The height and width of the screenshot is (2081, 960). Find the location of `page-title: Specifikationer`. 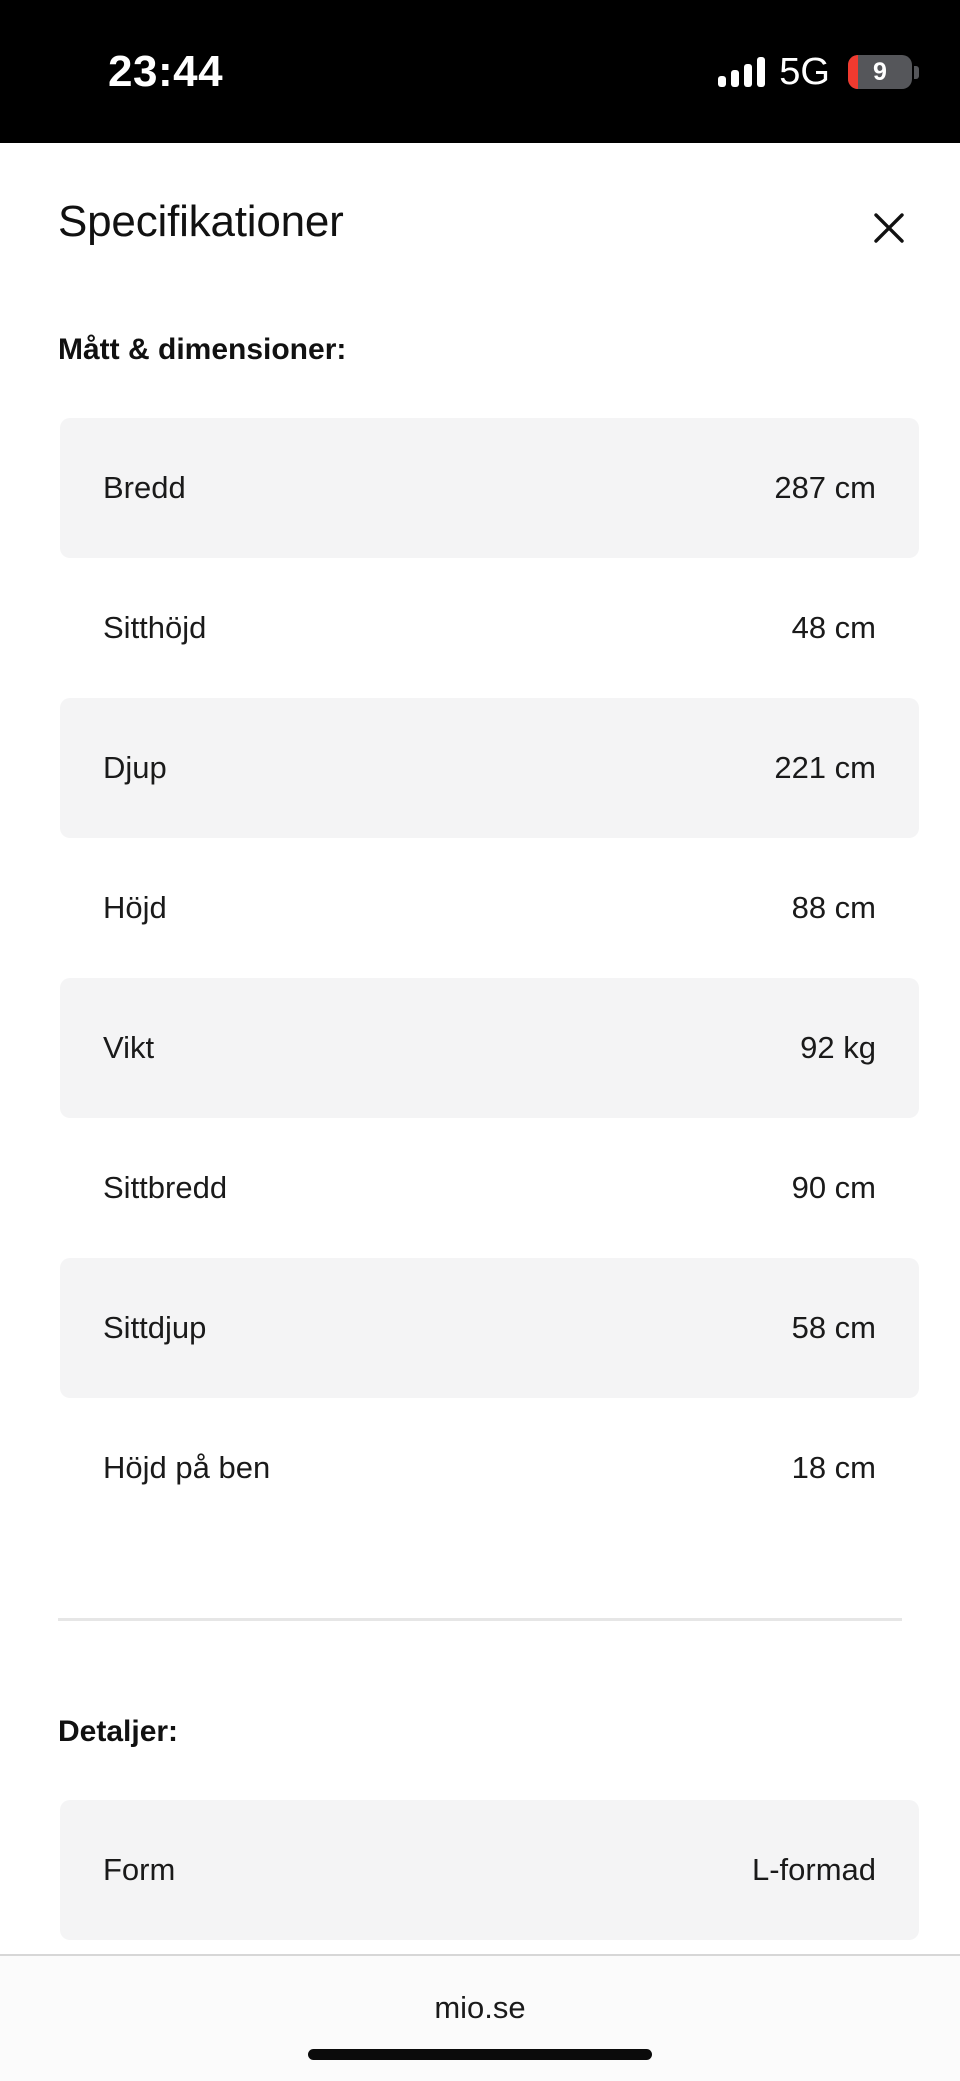

page-title: Specifikationer is located at coordinates (201, 221).